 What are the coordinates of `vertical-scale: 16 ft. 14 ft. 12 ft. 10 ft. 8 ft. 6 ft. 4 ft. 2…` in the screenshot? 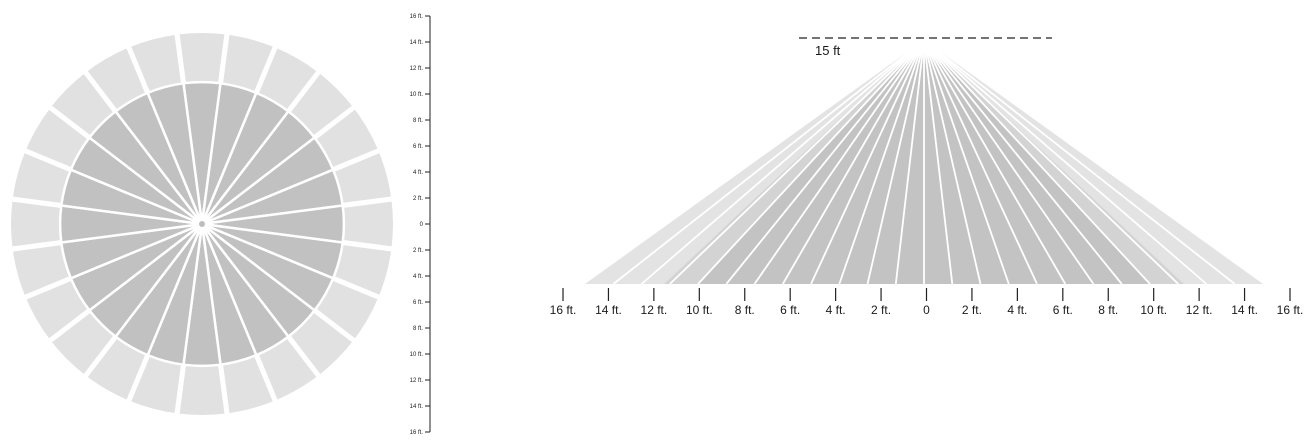 It's located at (420, 225).